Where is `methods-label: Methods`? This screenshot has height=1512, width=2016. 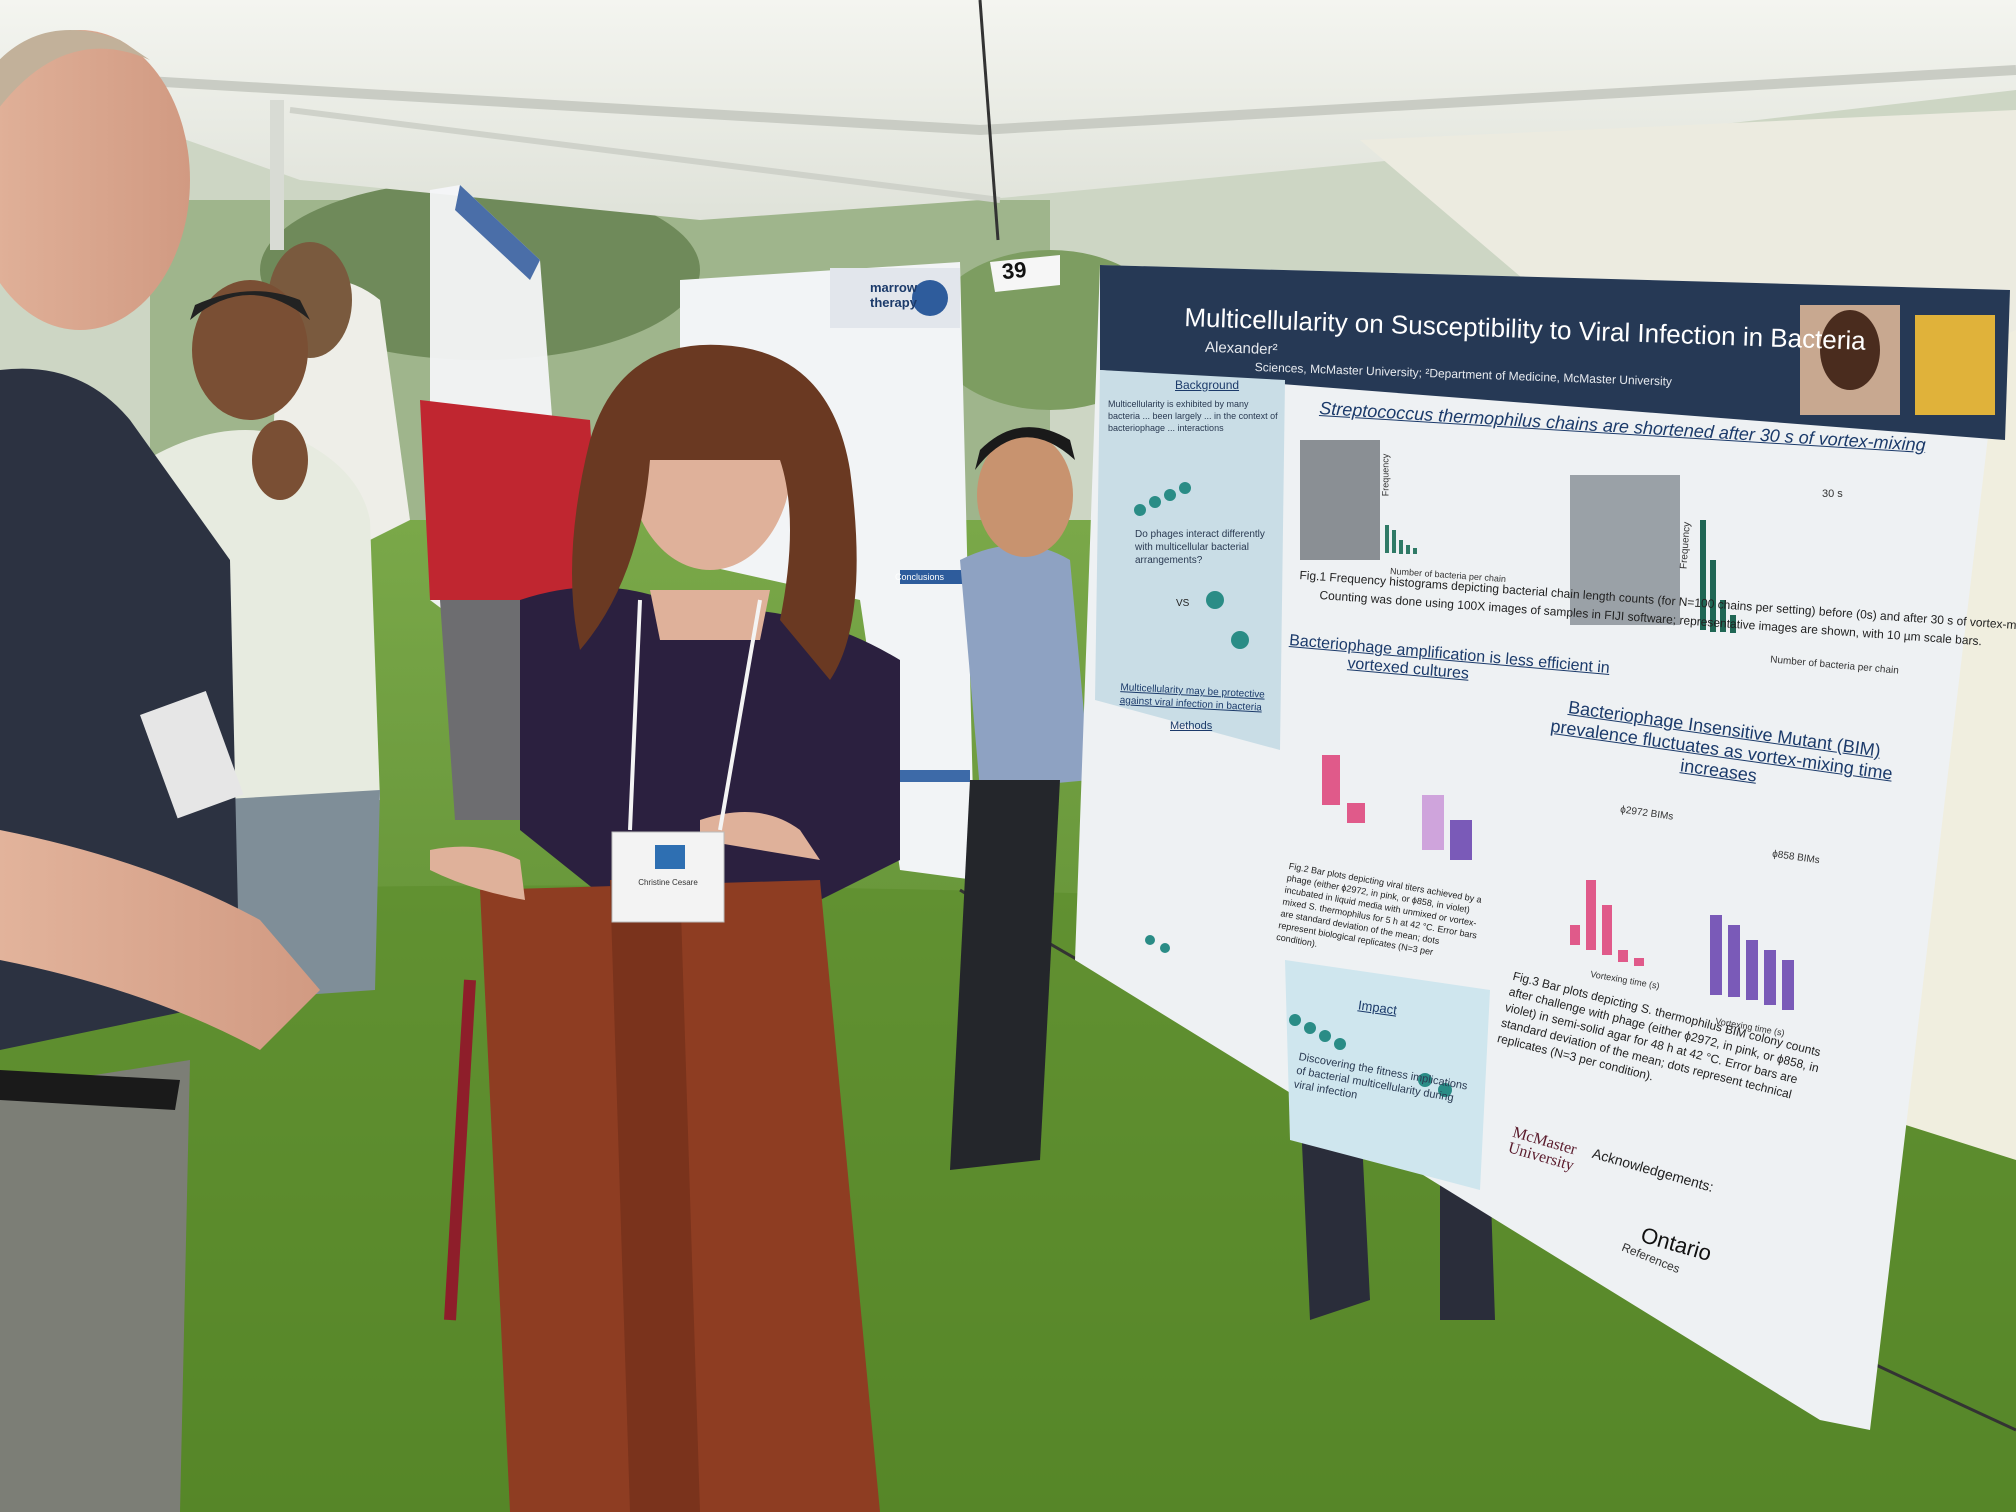
methods-label: Methods is located at coordinates (1191, 726).